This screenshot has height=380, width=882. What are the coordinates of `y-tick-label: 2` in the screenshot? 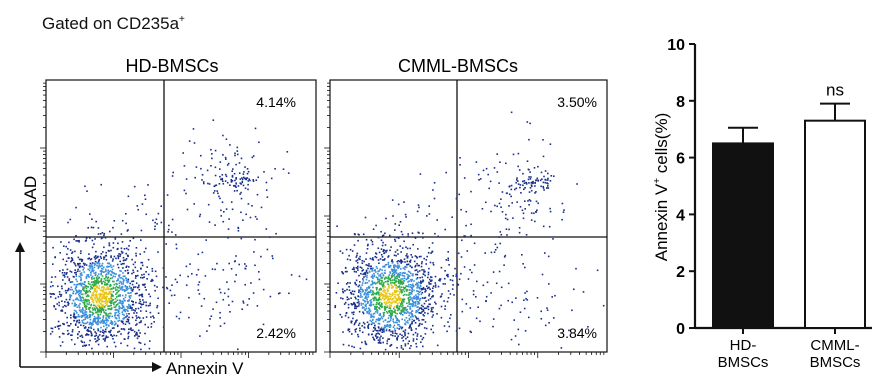 It's located at (680, 272).